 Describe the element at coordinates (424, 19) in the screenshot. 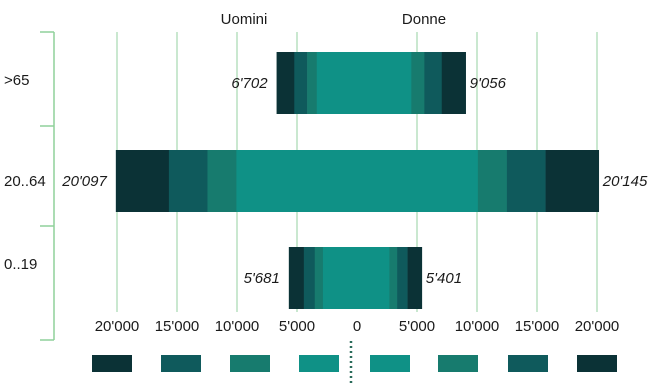

I see `header-donne: Donne` at that location.